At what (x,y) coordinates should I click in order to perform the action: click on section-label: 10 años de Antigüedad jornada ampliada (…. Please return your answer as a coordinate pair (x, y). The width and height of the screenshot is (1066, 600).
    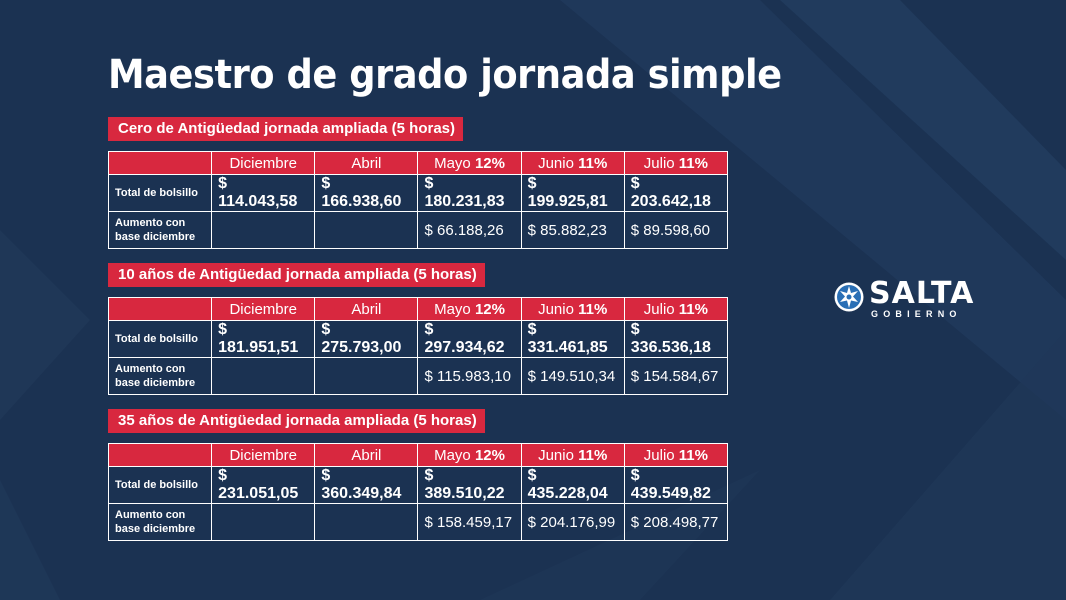
    Looking at the image, I should click on (296, 275).